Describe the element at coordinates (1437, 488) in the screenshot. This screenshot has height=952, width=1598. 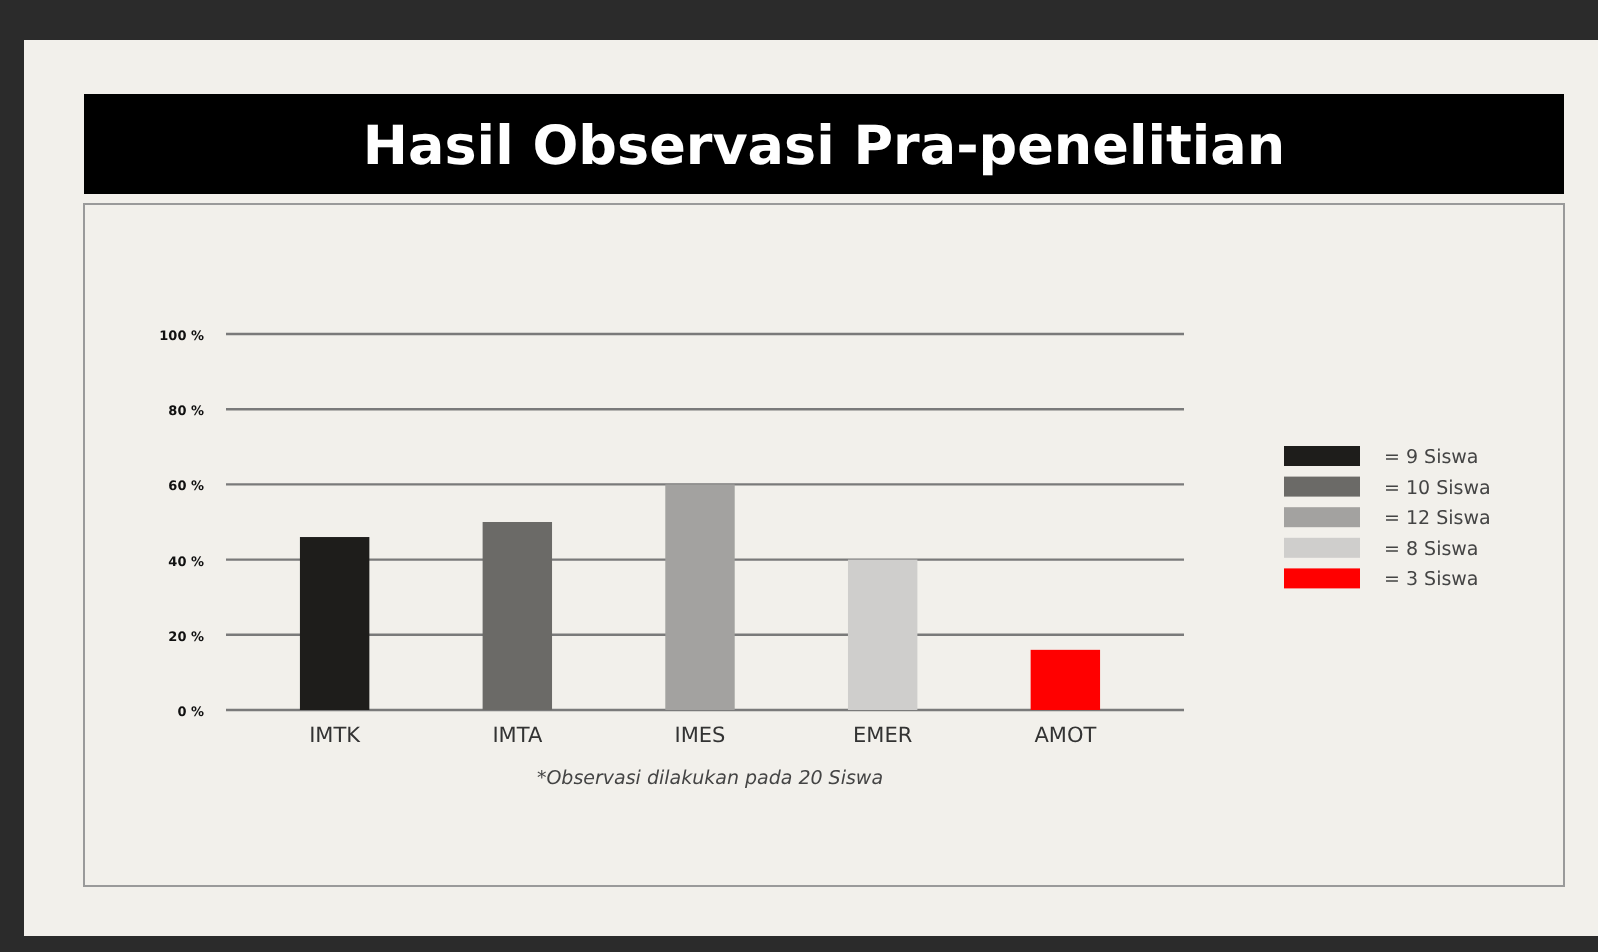
I see `legend-label: = 10 Siswa` at that location.